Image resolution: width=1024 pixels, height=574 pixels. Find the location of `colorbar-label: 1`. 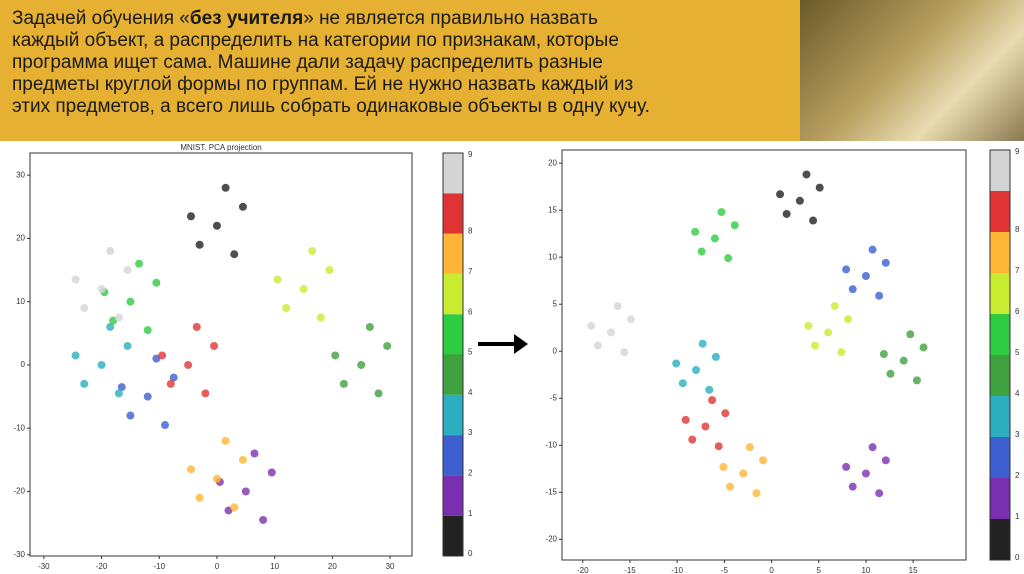

colorbar-label: 1 is located at coordinates (1017, 516).